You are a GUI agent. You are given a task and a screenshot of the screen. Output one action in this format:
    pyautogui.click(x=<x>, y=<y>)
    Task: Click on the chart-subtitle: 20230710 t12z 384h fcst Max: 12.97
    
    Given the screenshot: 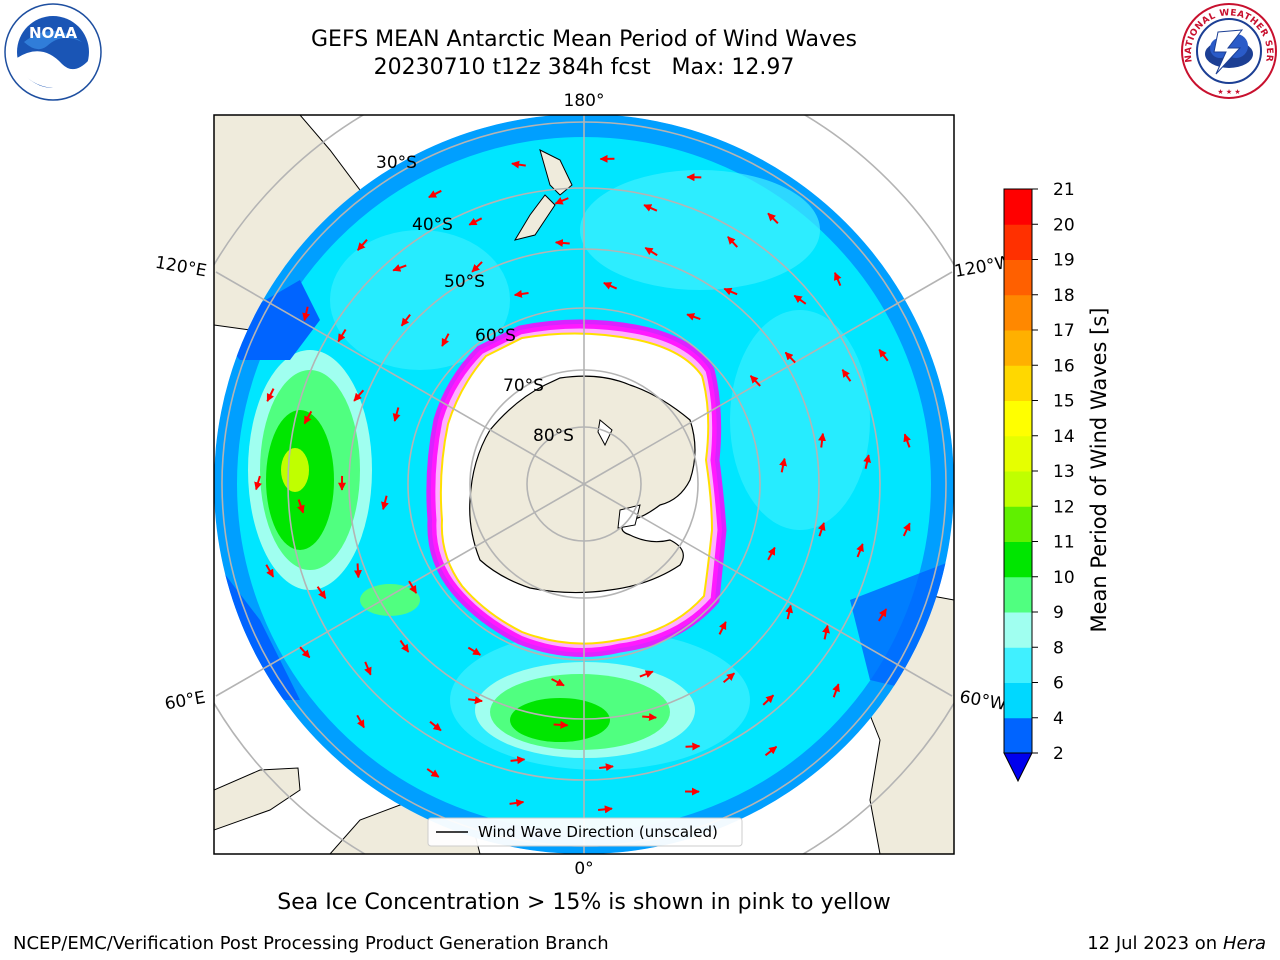 What is the action you would take?
    pyautogui.click(x=584, y=67)
    